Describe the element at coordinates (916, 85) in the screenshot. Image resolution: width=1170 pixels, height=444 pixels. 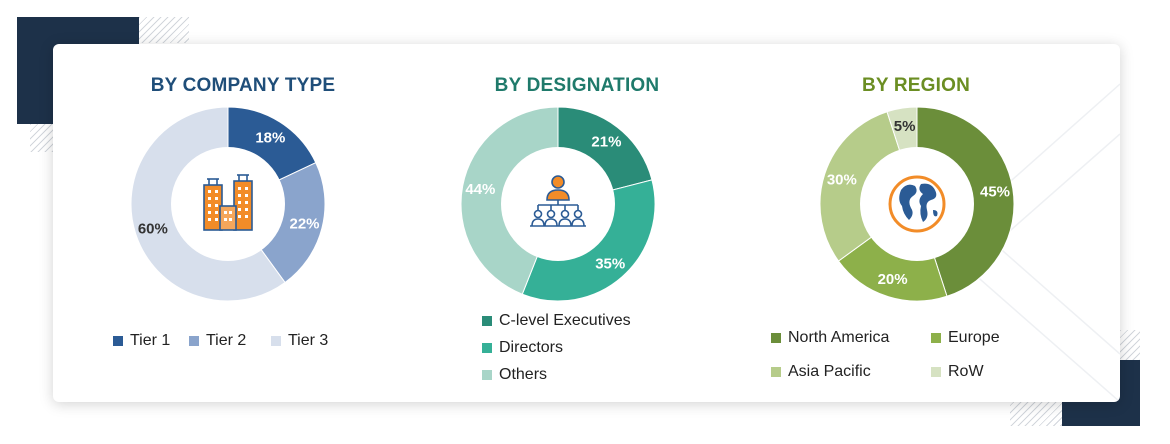
I see `chart-title-region: BY REGION` at that location.